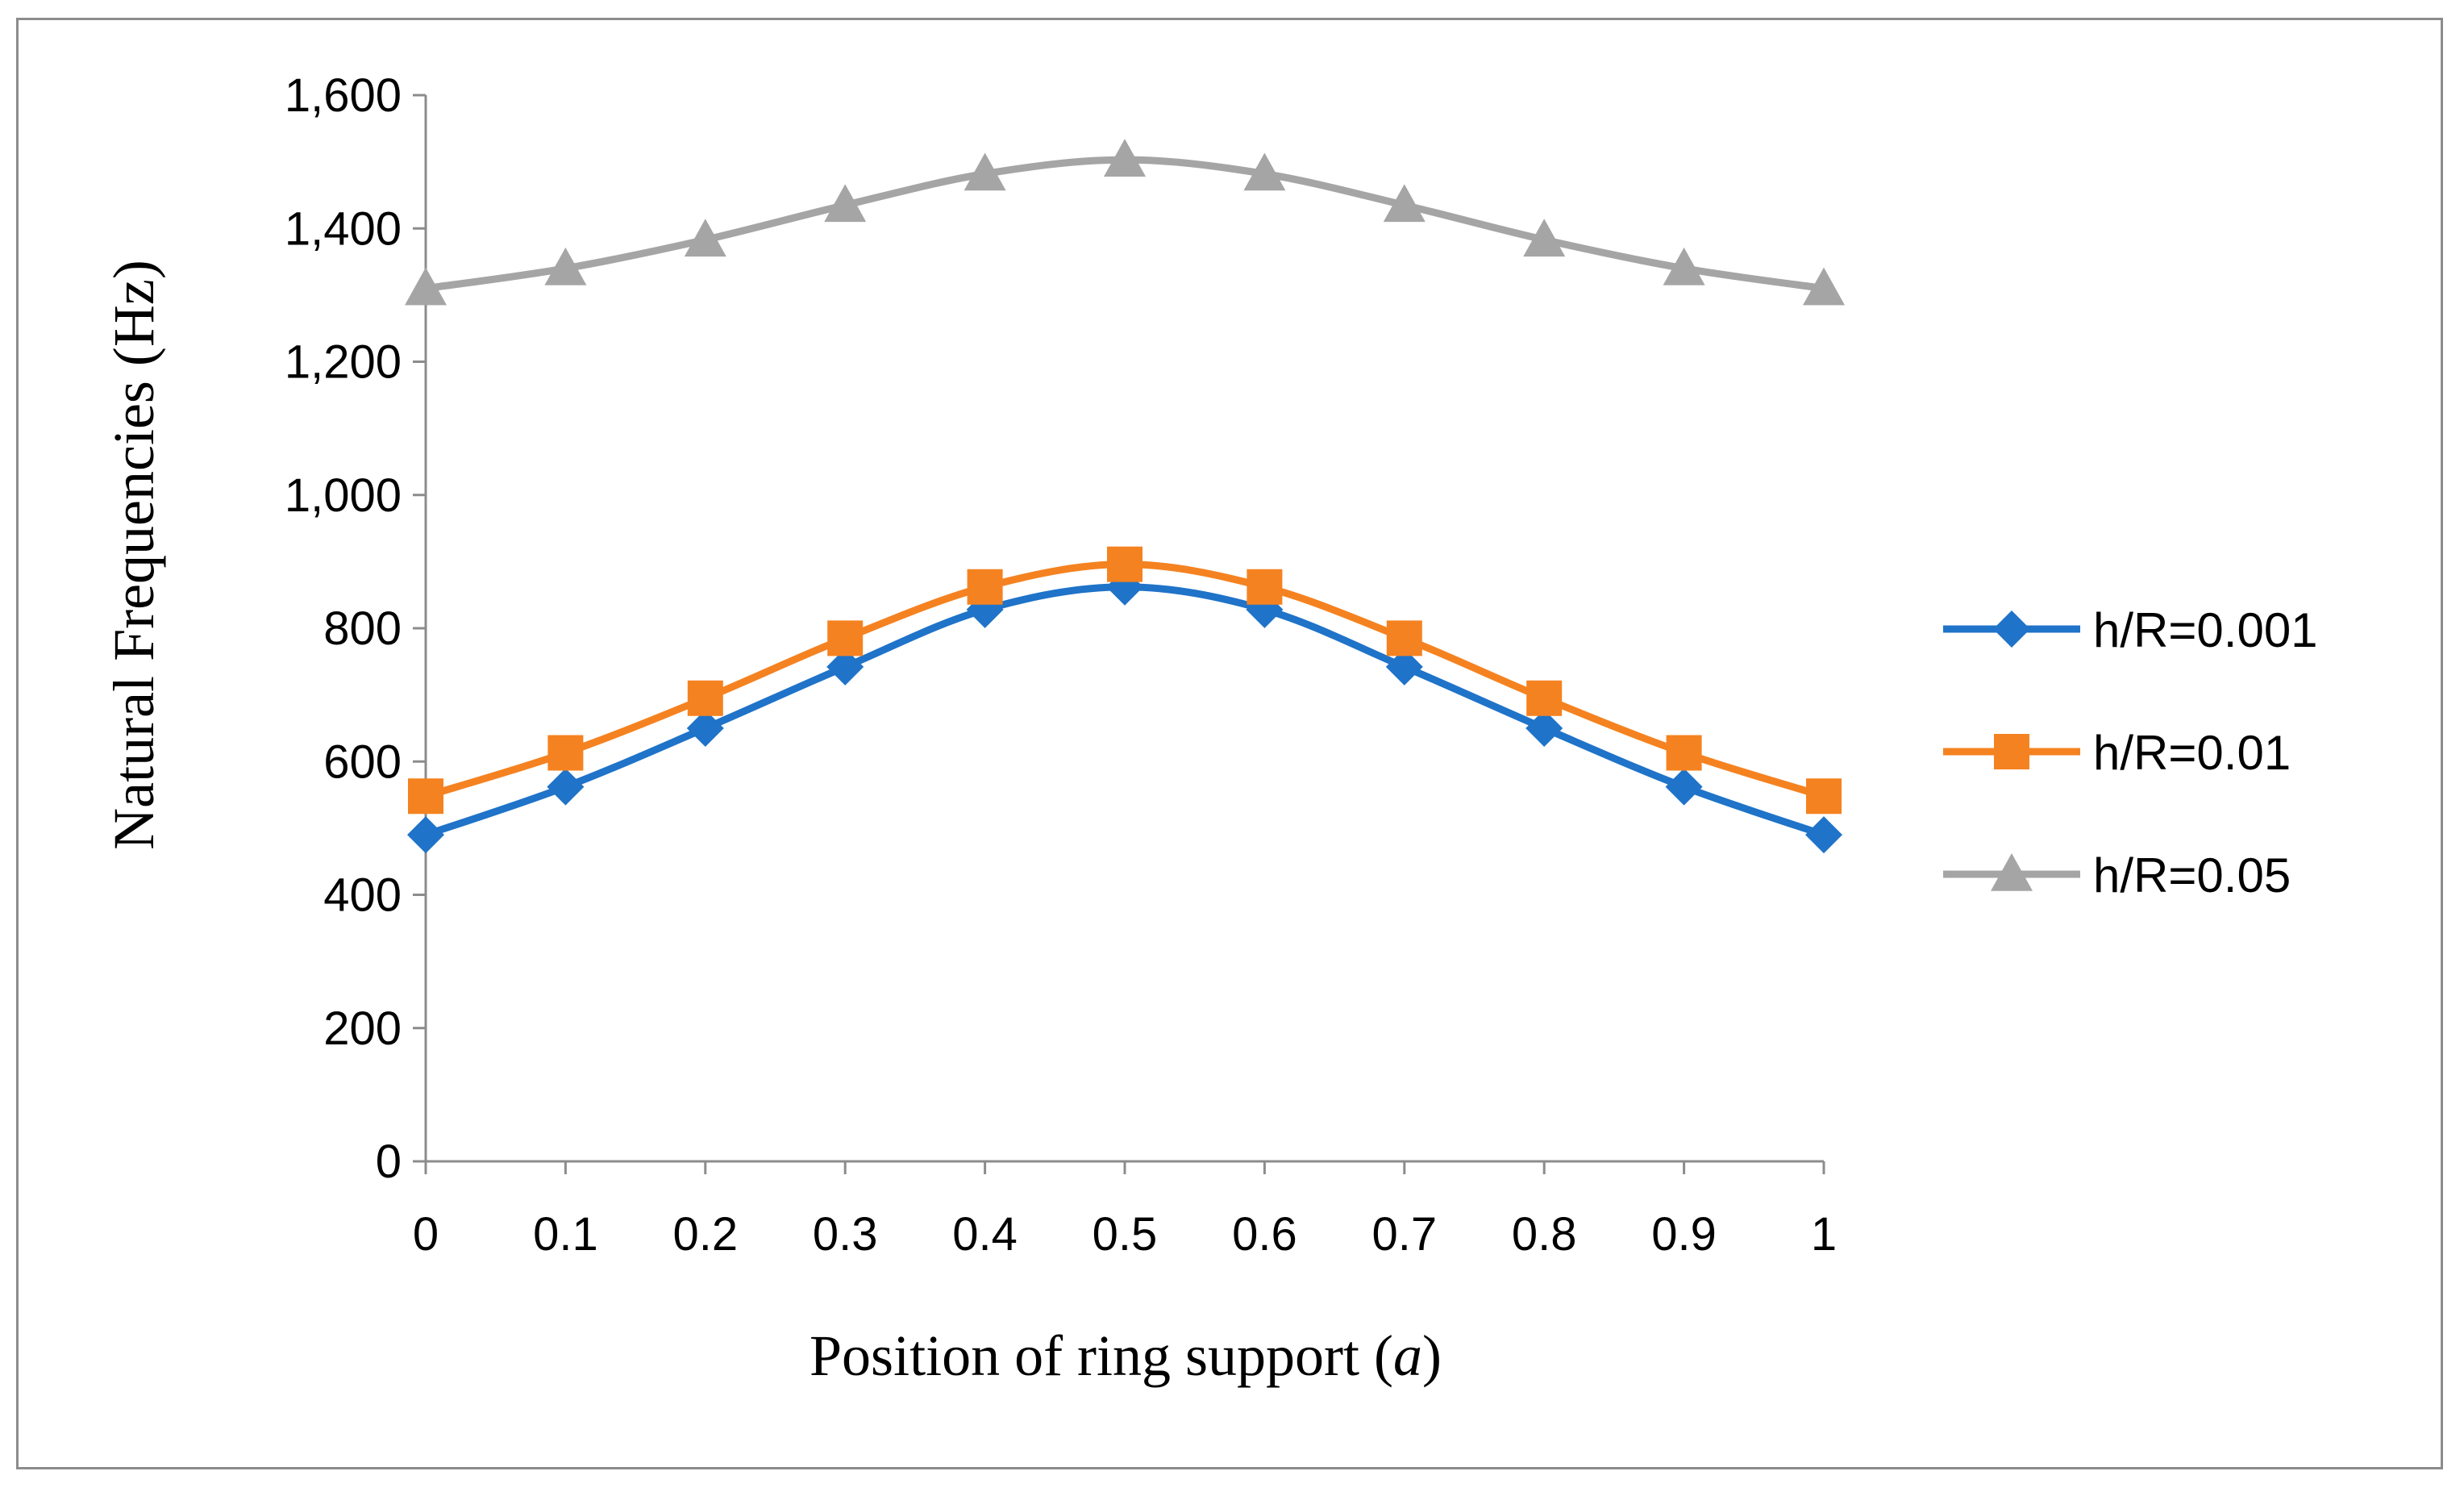 This screenshot has height=1492, width=2464. I want to click on x-tick-label: 0.9, so click(1684, 1234).